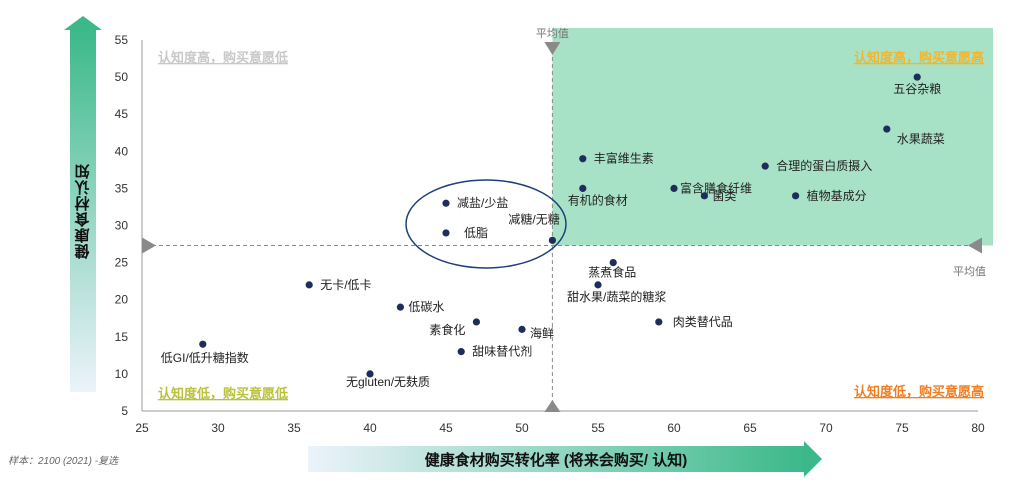  I want to click on data-point-label: 肉类替代品, so click(703, 322).